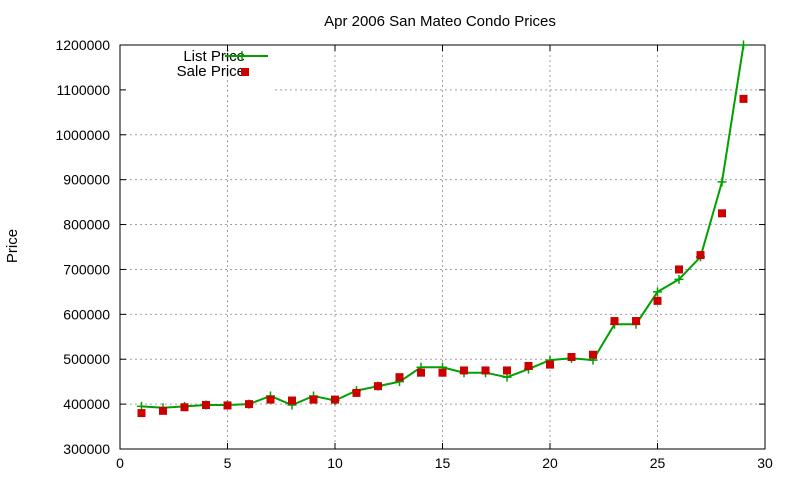 The width and height of the screenshot is (800, 480). What do you see at coordinates (242, 56) in the screenshot?
I see `legend-swatch-list-price-marker` at bounding box center [242, 56].